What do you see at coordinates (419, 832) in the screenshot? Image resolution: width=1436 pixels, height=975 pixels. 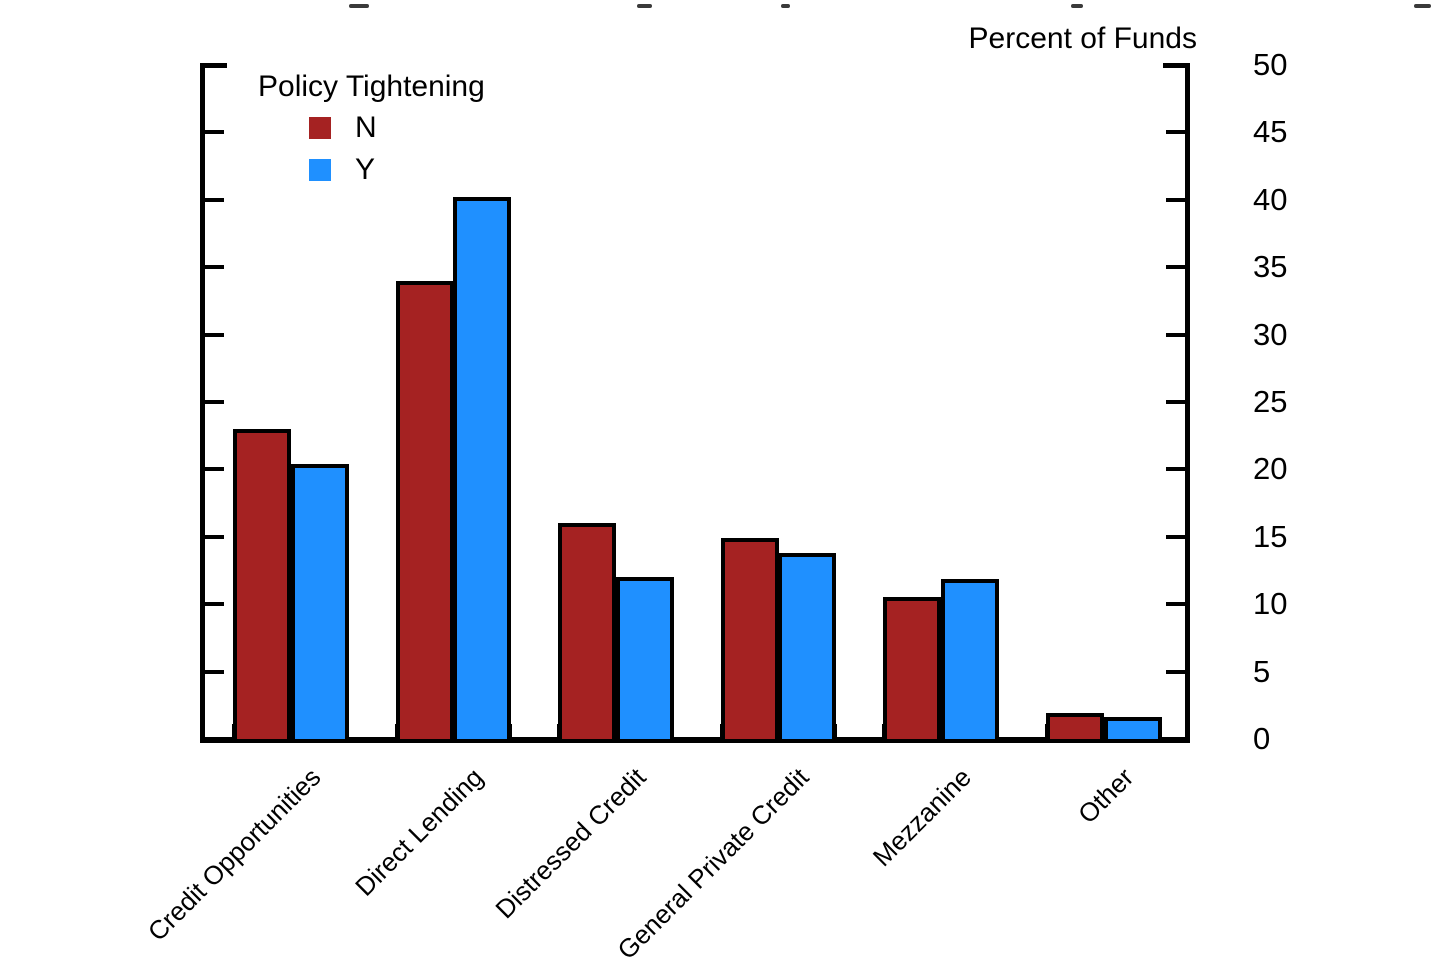 I see `x-category-label-direct-lending: Direct Lending` at bounding box center [419, 832].